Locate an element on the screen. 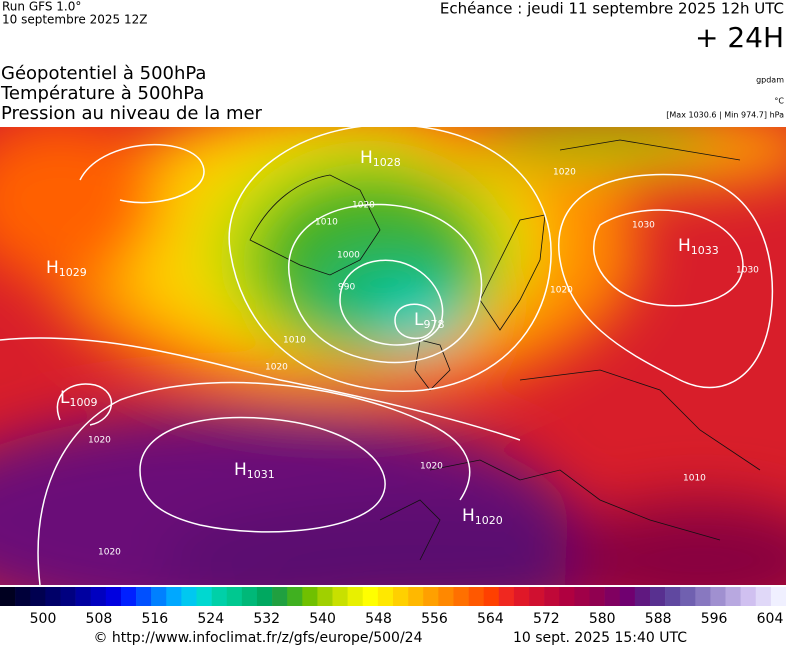 Image resolution: width=786 pixels, height=652 pixels. pressure-center: H1033 is located at coordinates (698, 246).